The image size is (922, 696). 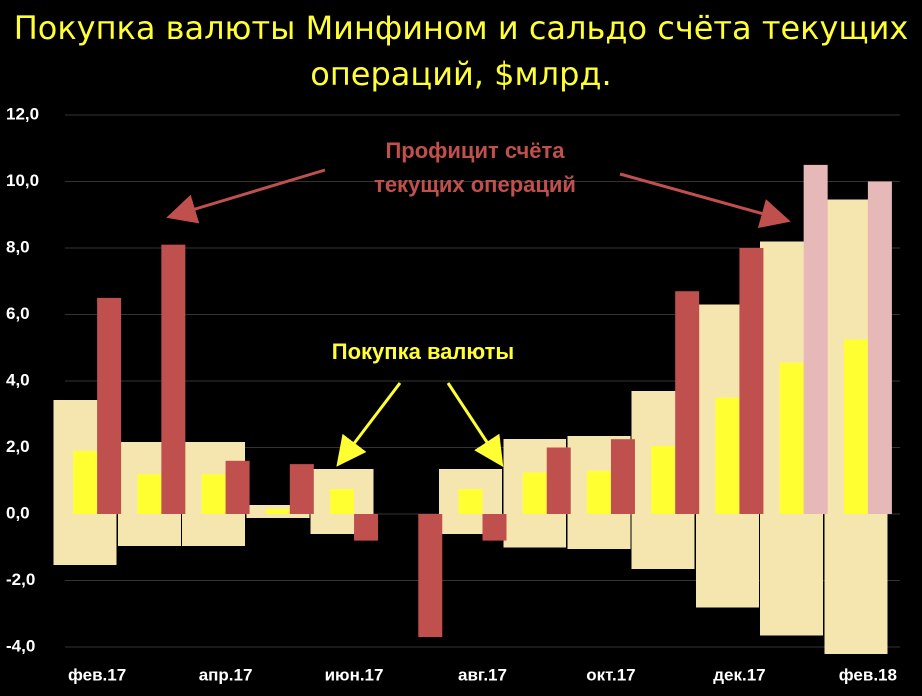 I want to click on x-tick-label: окт.17, so click(x=610, y=674).